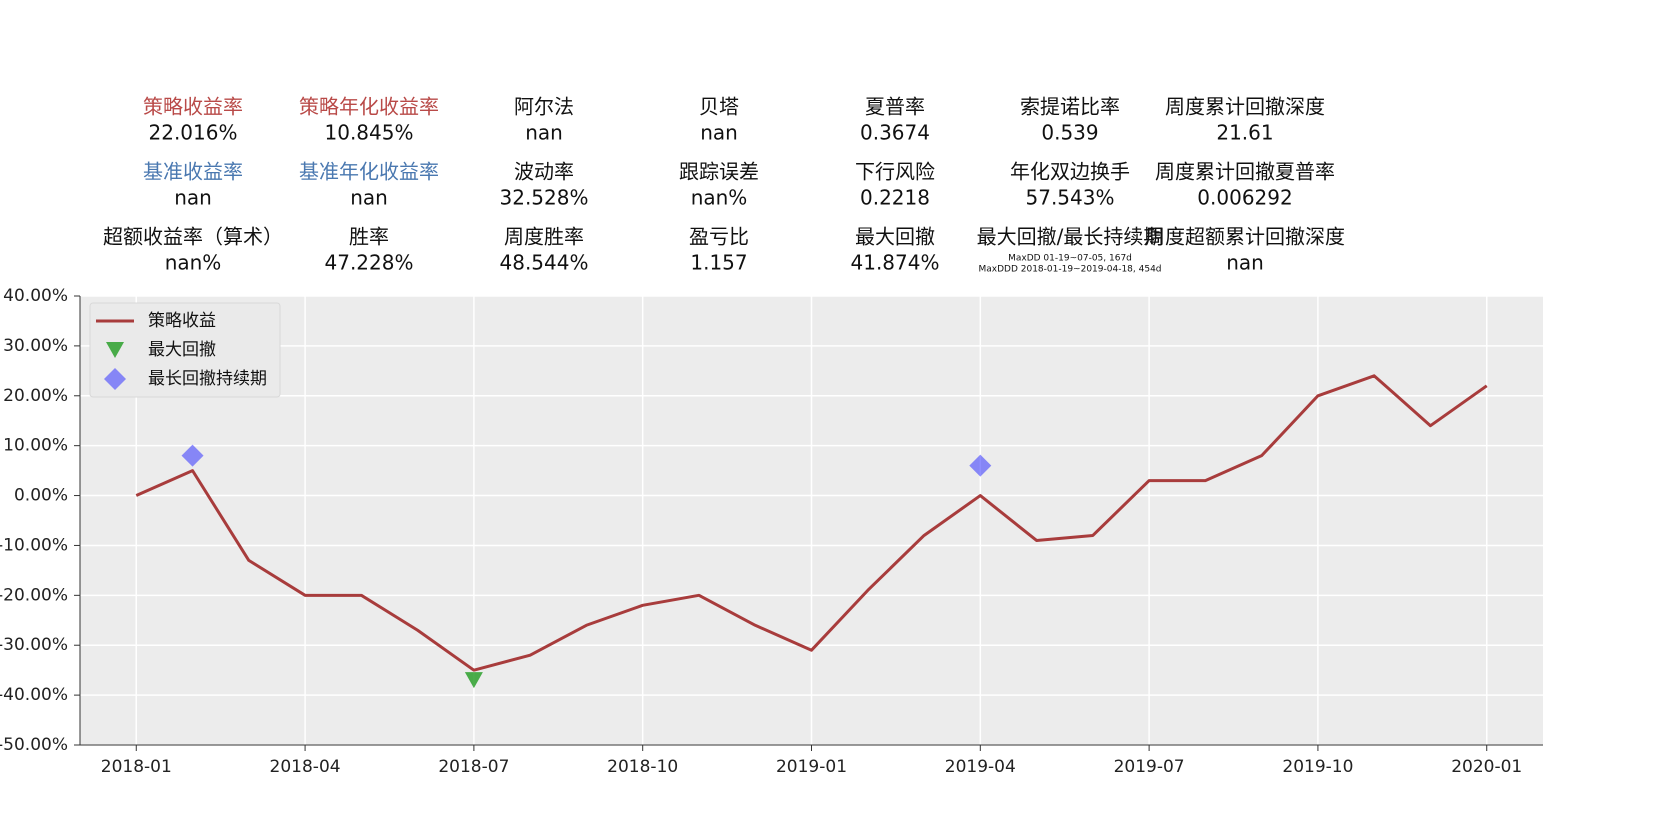 The width and height of the screenshot is (1662, 826). Describe the element at coordinates (895, 172) in the screenshot. I see `metric-label: 下行风险` at that location.